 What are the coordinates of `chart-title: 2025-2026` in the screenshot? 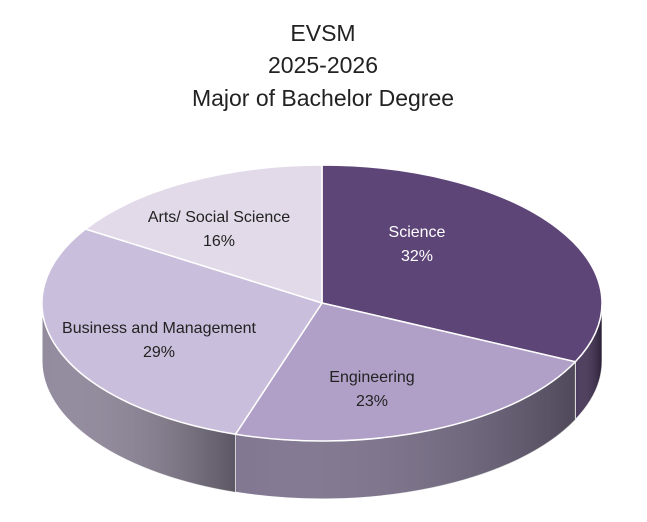 It's located at (323, 65).